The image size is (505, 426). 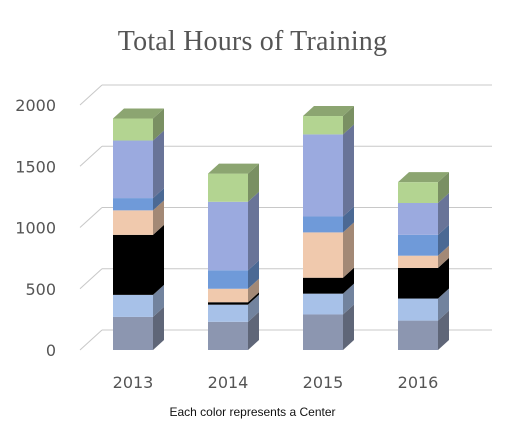 What do you see at coordinates (252, 41) in the screenshot?
I see `chart-title: Total Hours of Training` at bounding box center [252, 41].